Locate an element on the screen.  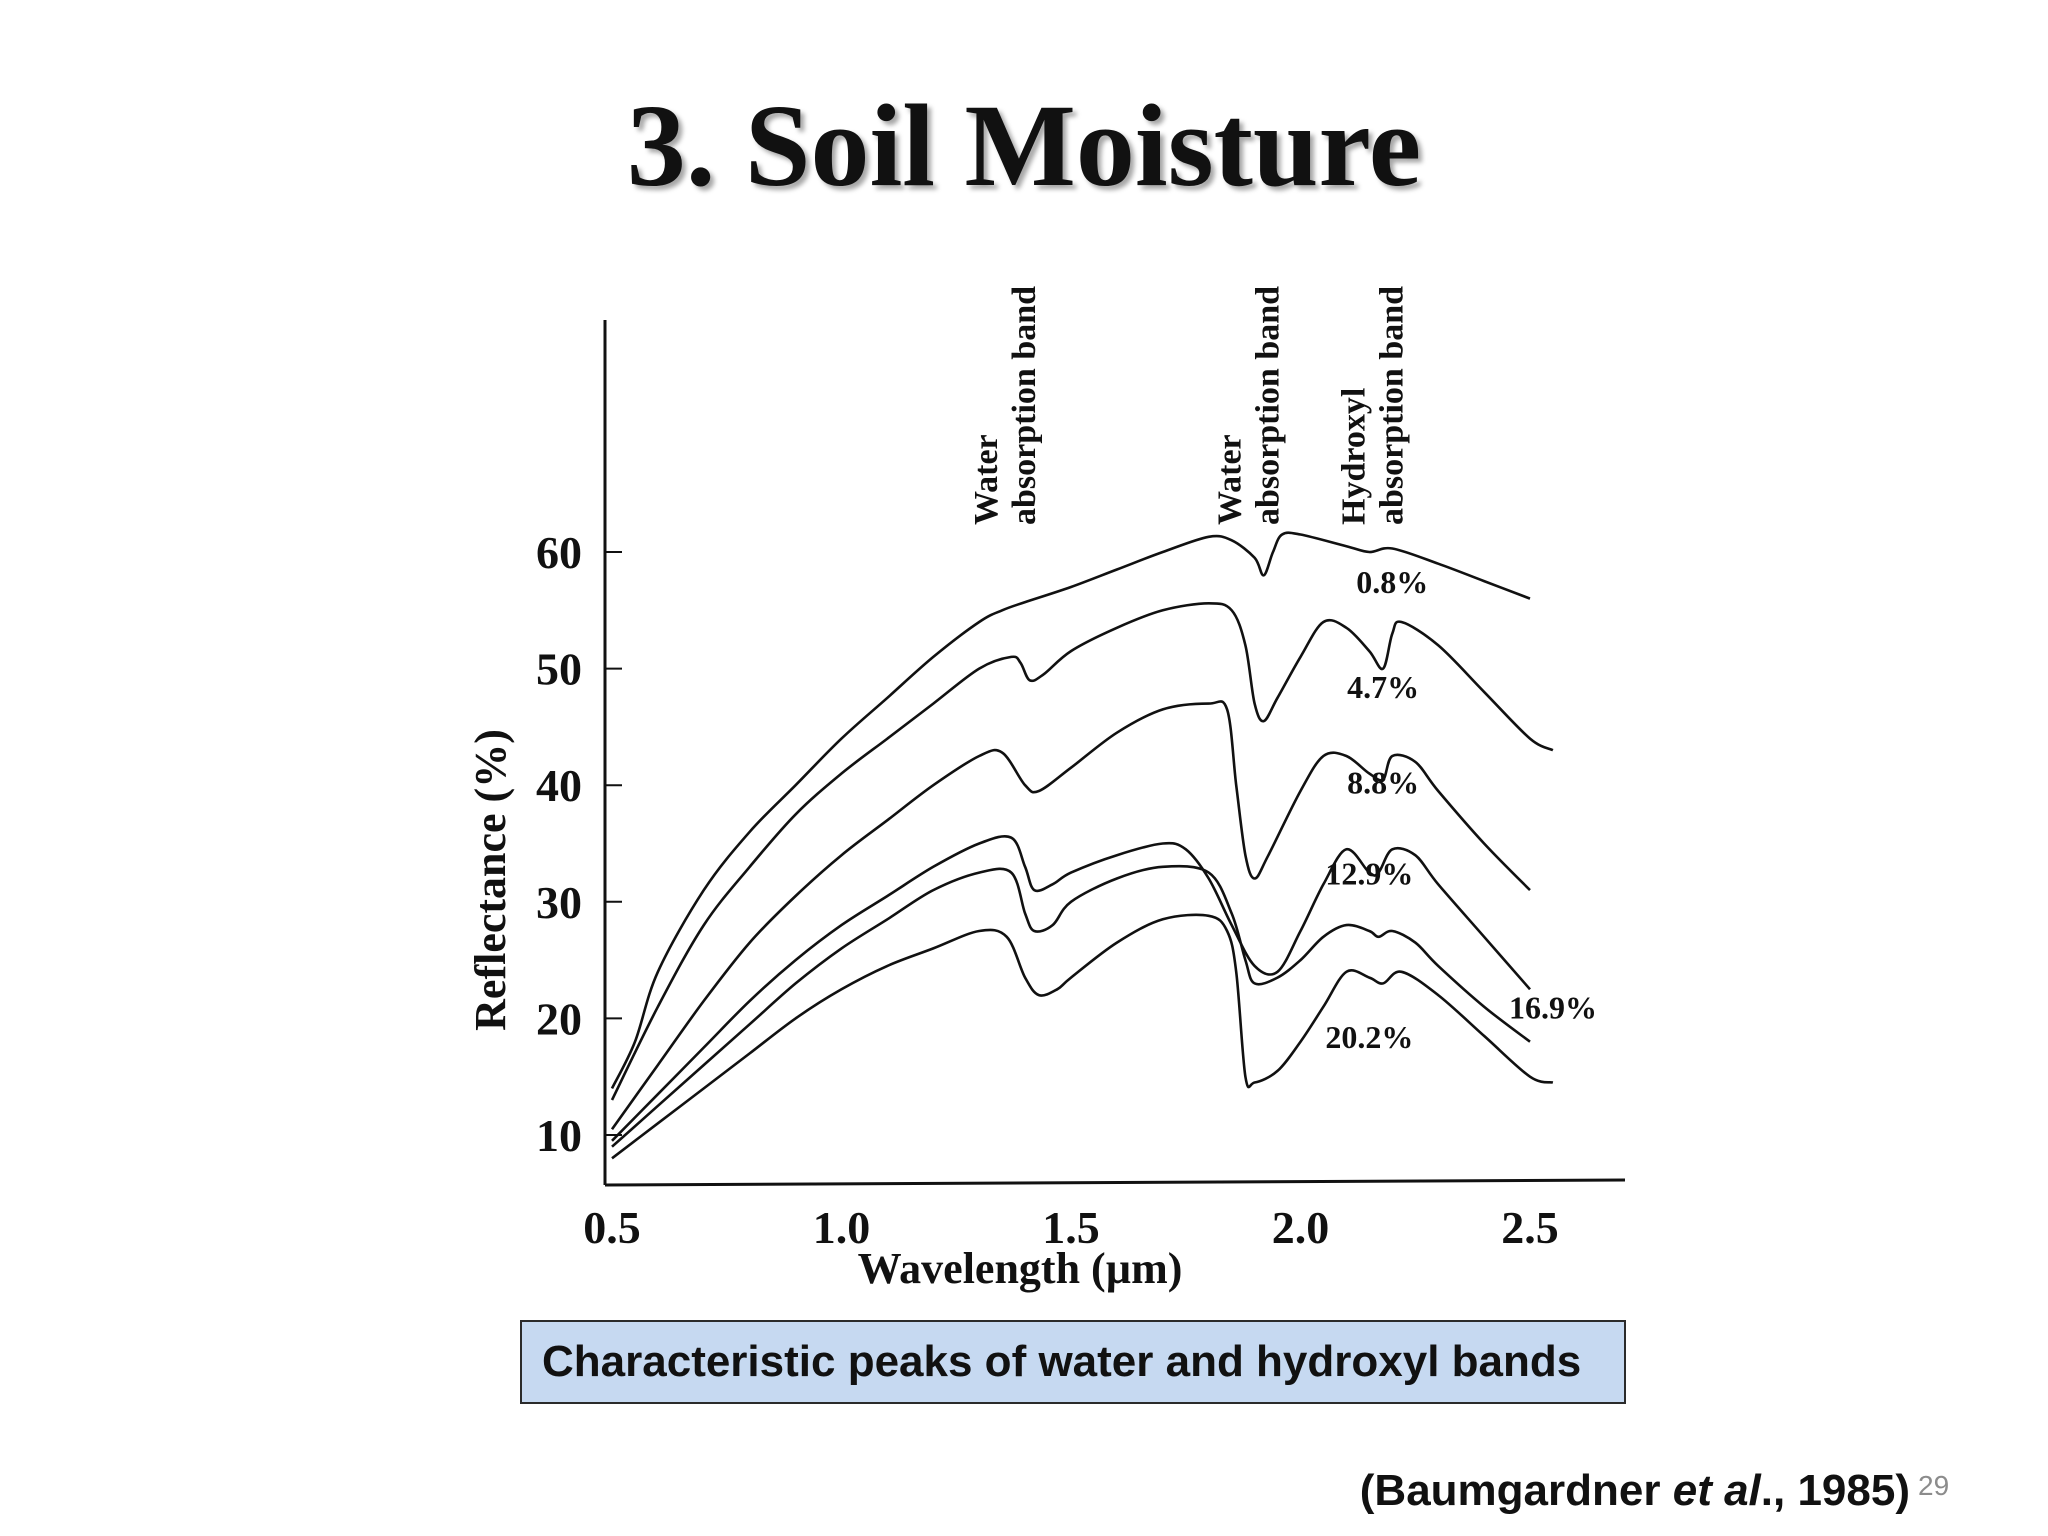
x-tick-labels: 0.5 1.0 1.5 2.0 2.5 is located at coordinates (1071, 1227).